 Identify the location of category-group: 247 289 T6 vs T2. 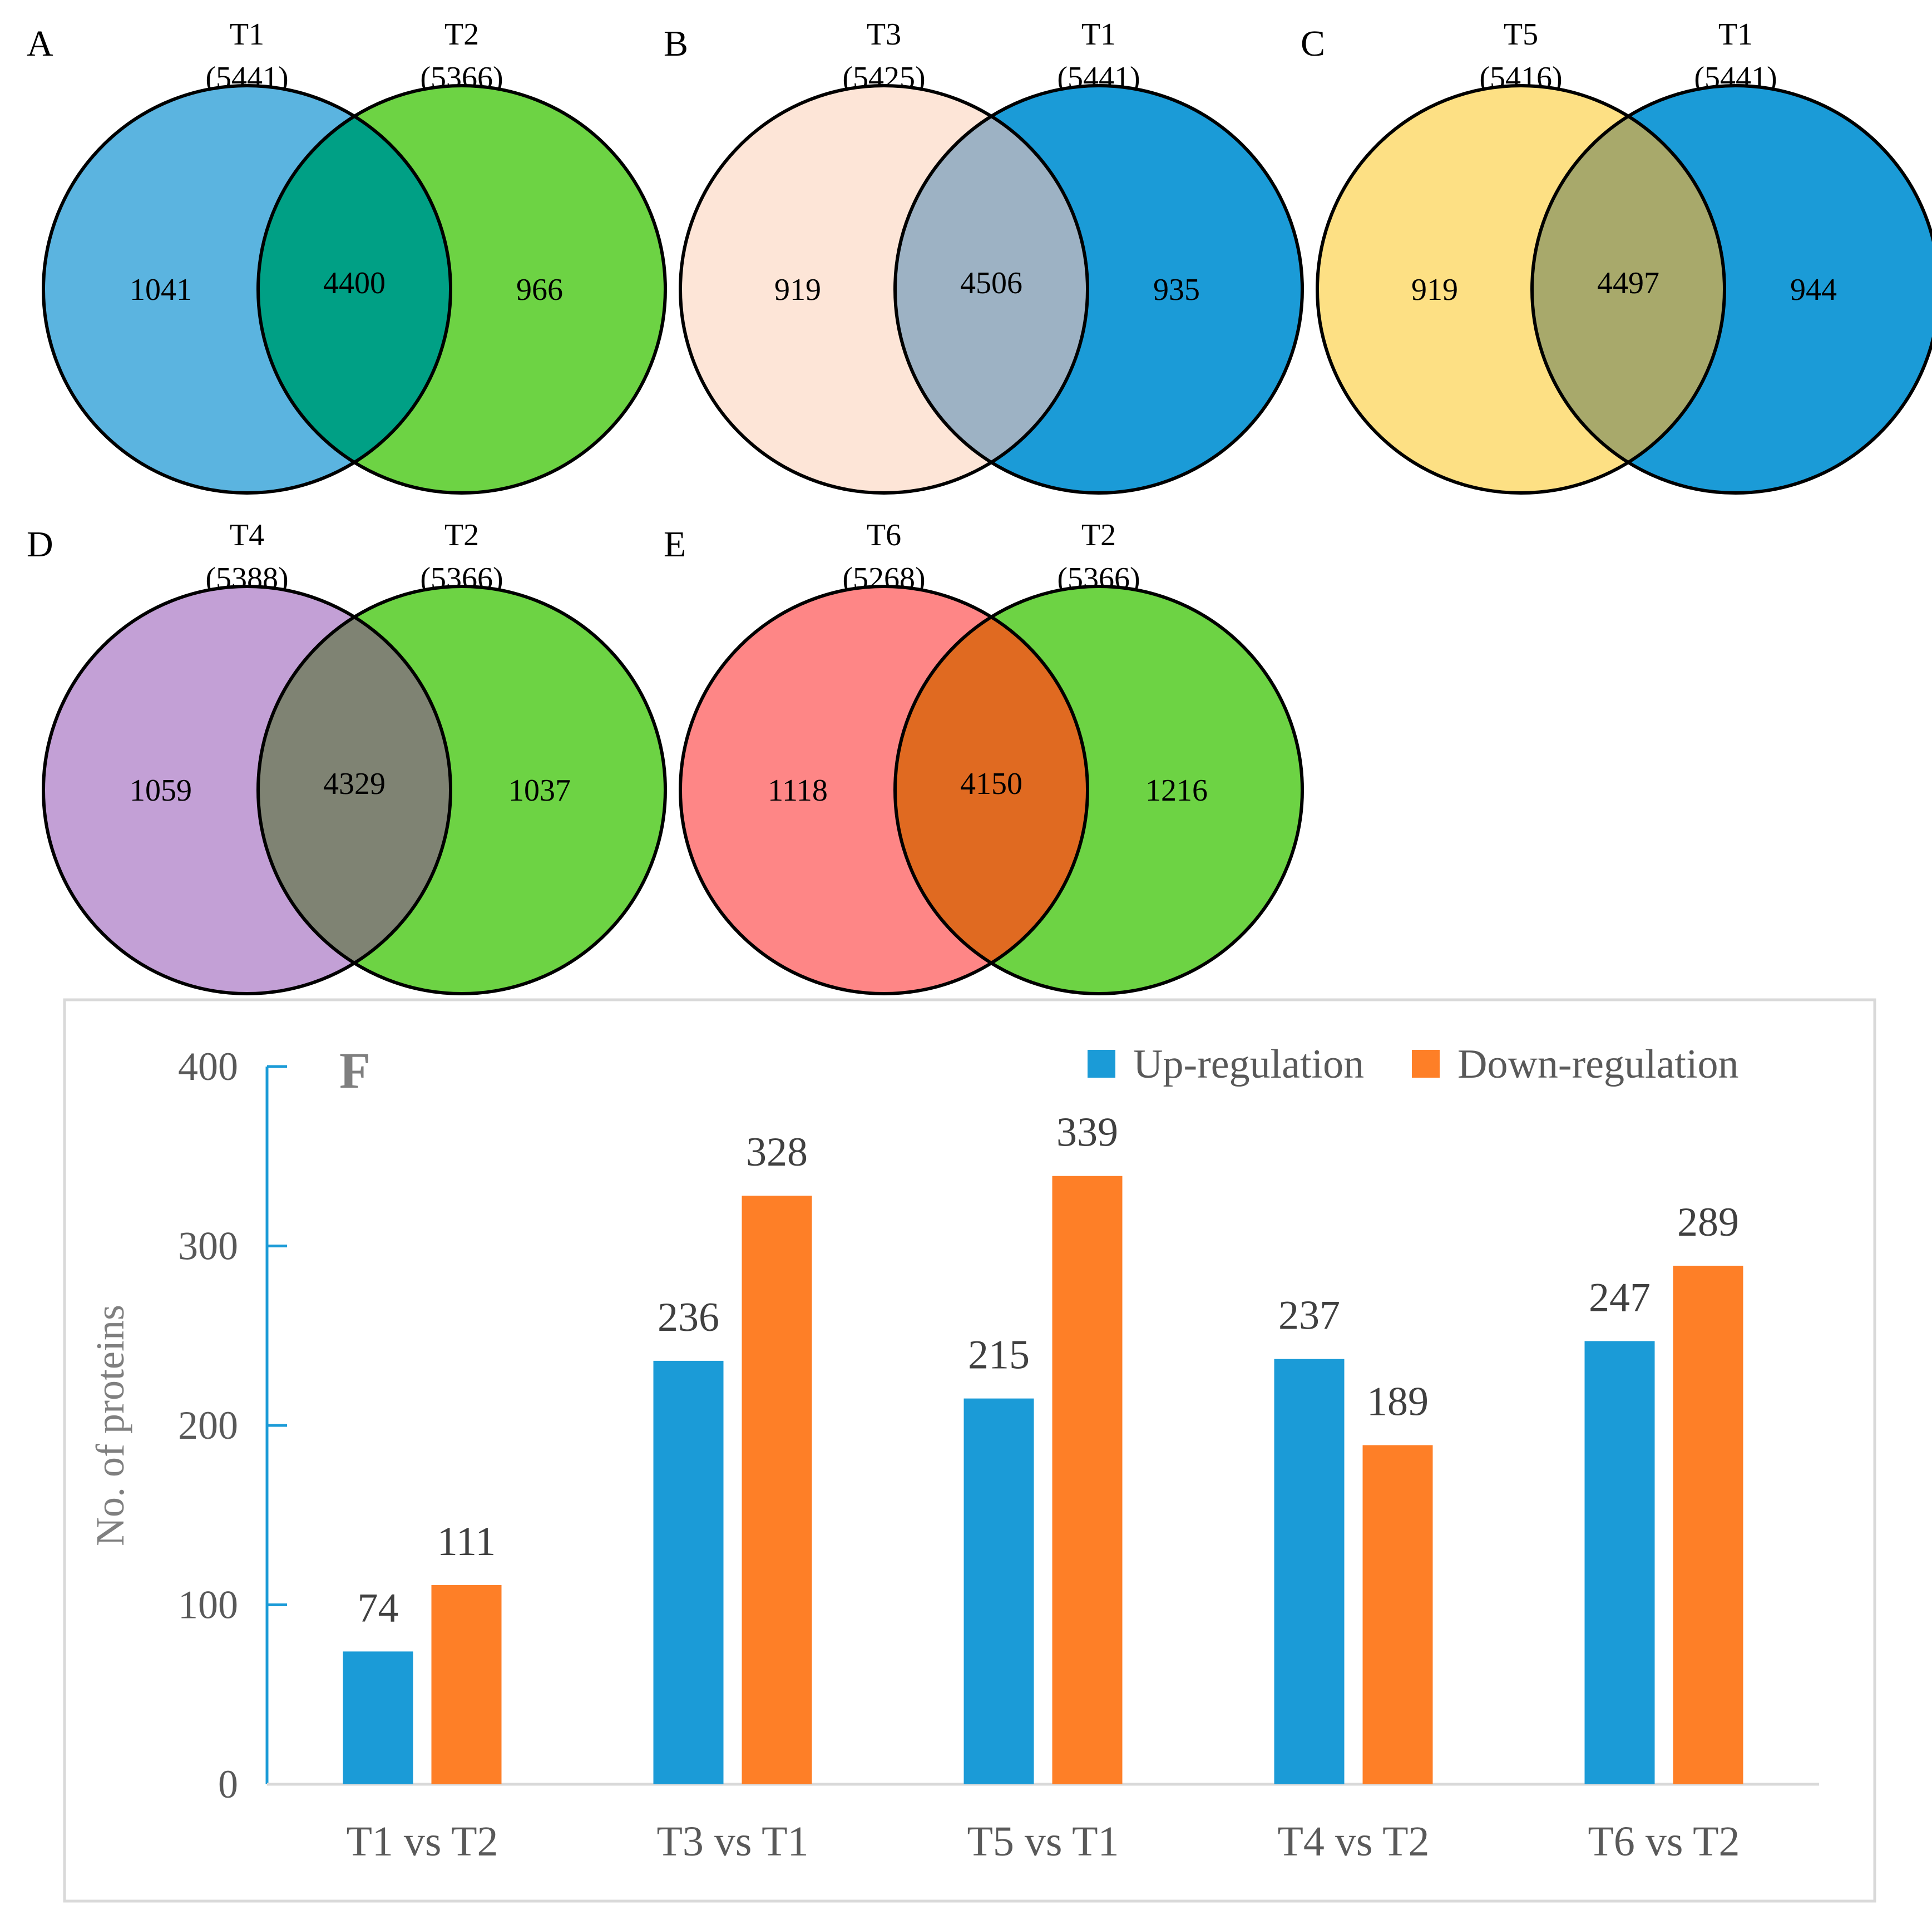
(1663, 1532).